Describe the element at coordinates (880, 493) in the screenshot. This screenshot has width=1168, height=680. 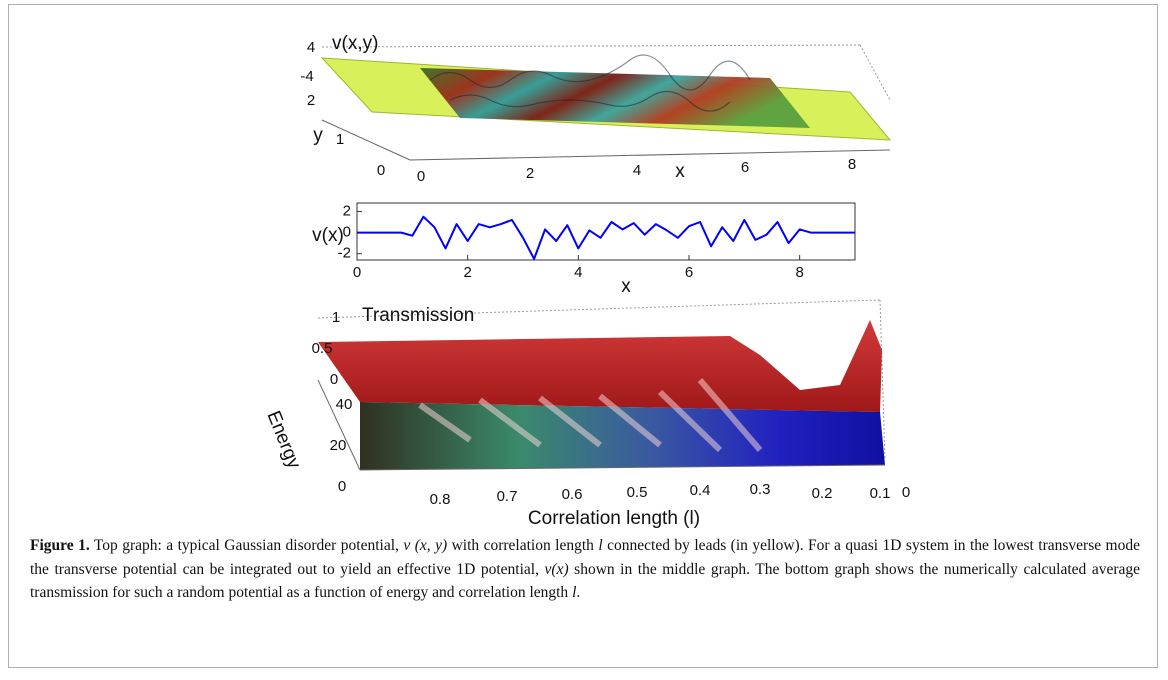
I see `x-tick-label: 0.1` at that location.